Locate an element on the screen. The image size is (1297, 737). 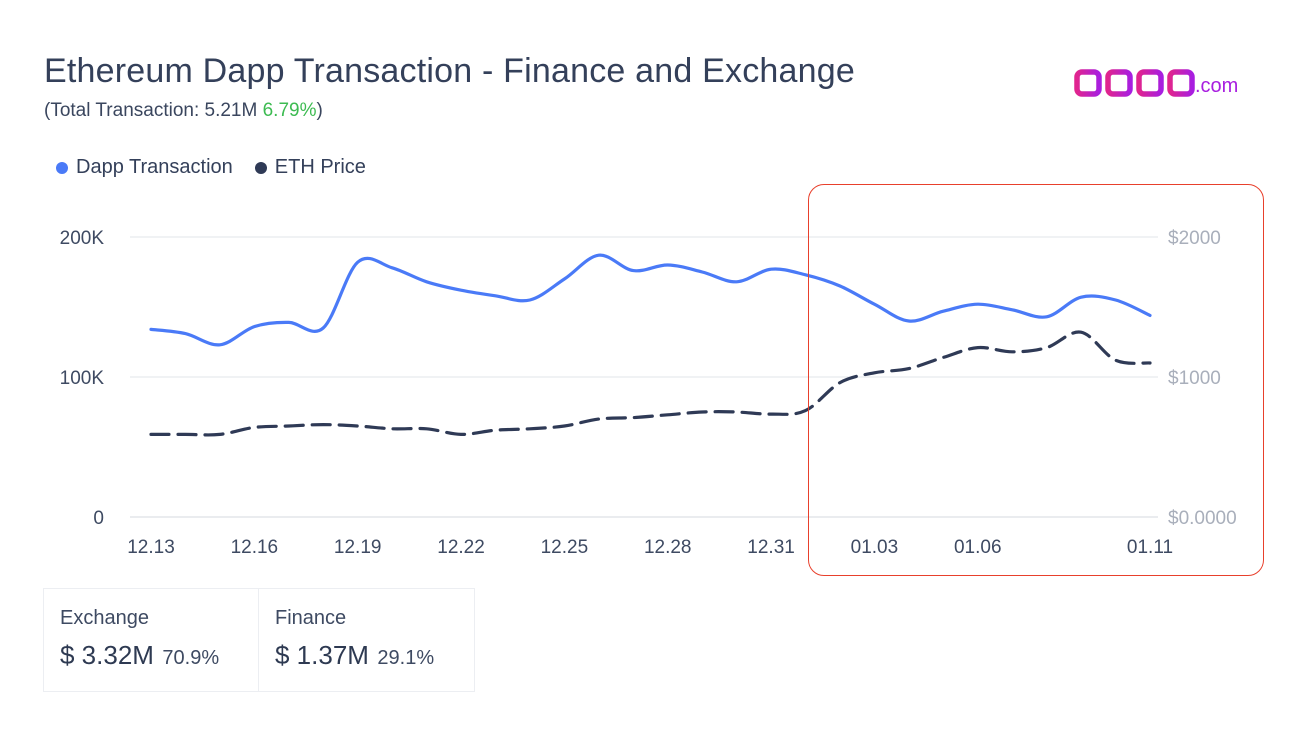
card-pct: 29.1% is located at coordinates (406, 658).